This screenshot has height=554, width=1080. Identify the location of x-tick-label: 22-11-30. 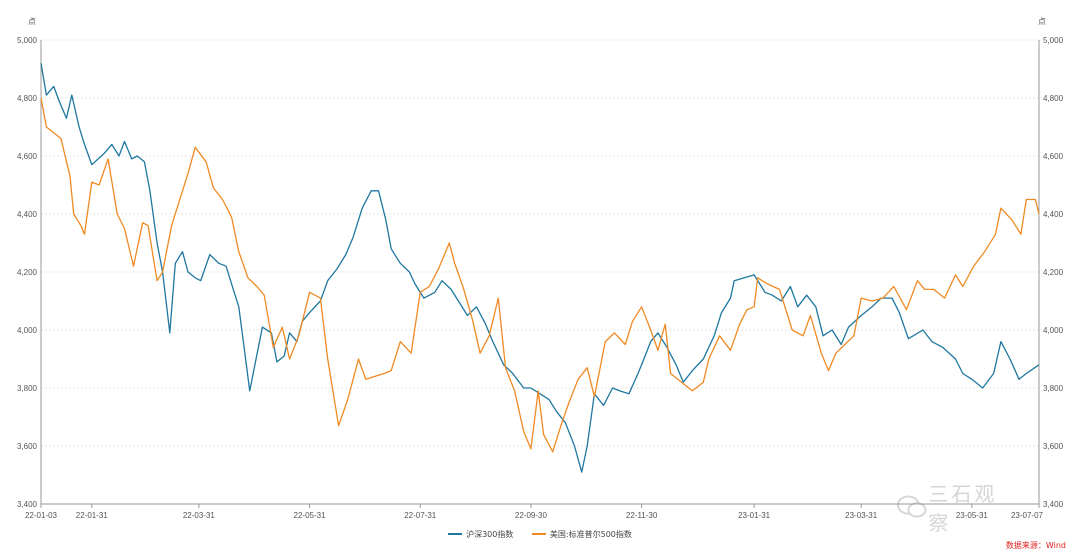
(642, 515).